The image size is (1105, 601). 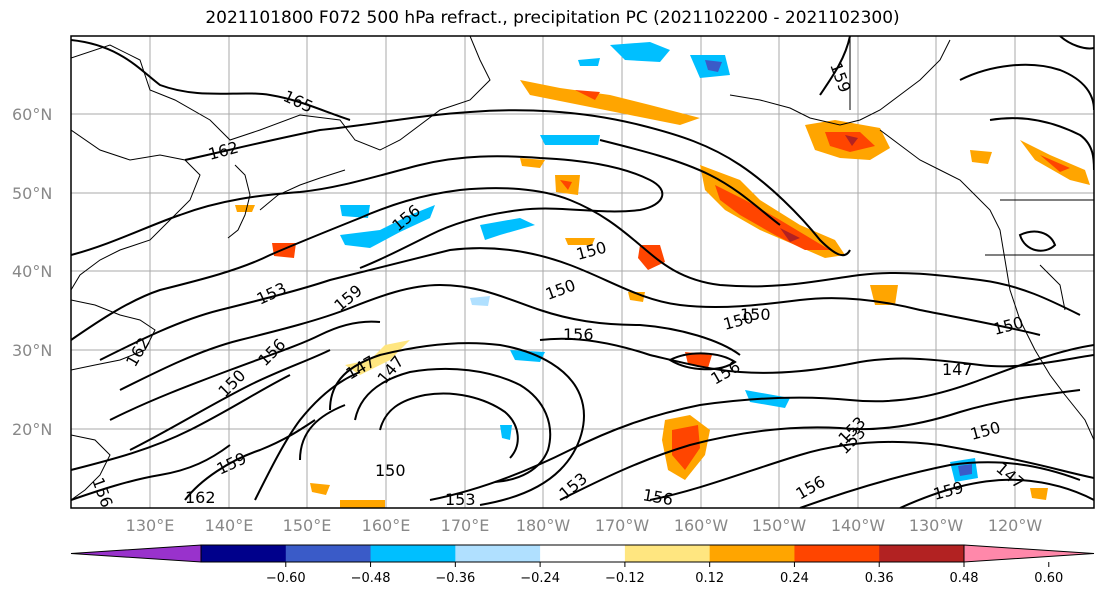 What do you see at coordinates (1029, 553) in the screenshot?
I see `colorbar-extend-high` at bounding box center [1029, 553].